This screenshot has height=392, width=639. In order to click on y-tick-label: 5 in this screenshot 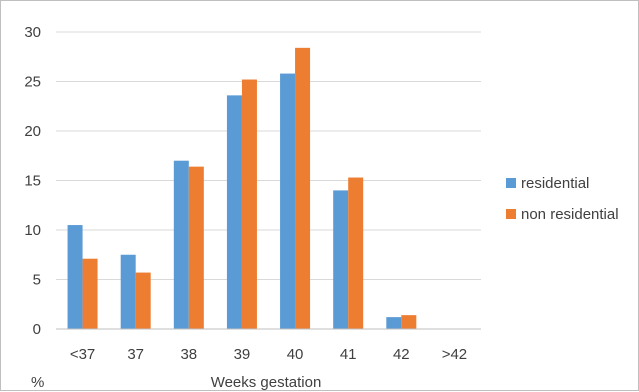, I will do `click(37, 280)`.